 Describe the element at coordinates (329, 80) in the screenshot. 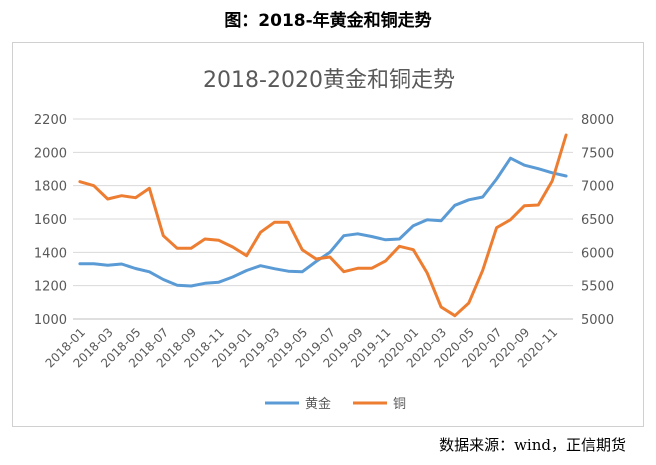

I see `chart-title: 2018-2020黄金和铜走势` at that location.